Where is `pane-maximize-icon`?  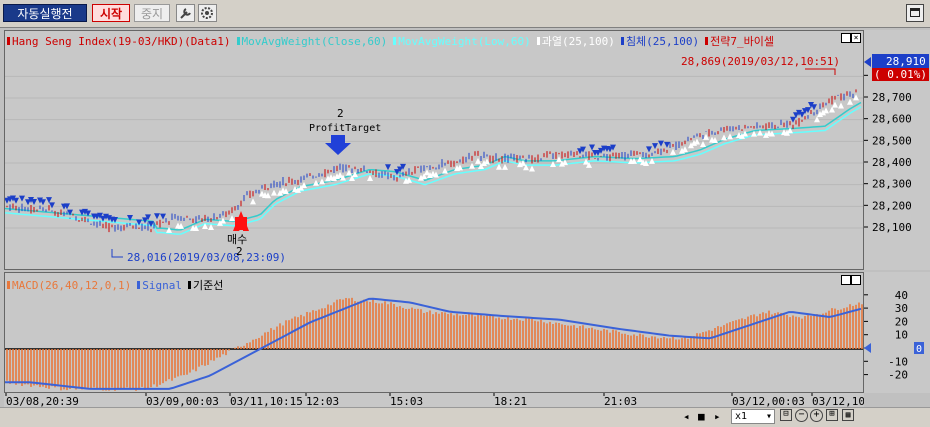
pane-maximize-icon is located at coordinates (846, 38).